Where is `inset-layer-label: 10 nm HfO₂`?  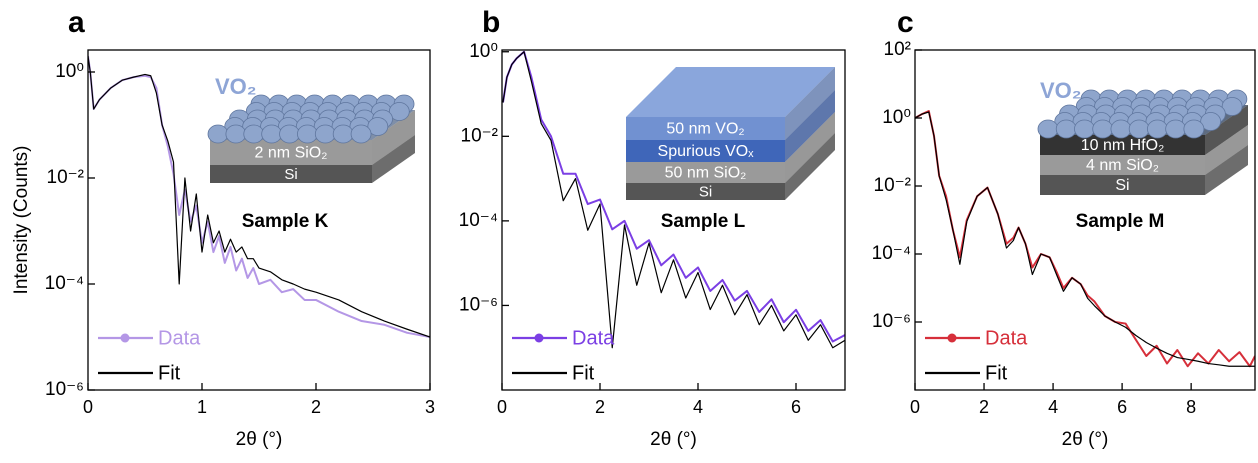
inset-layer-label: 10 nm HfO₂ is located at coordinates (1123, 145).